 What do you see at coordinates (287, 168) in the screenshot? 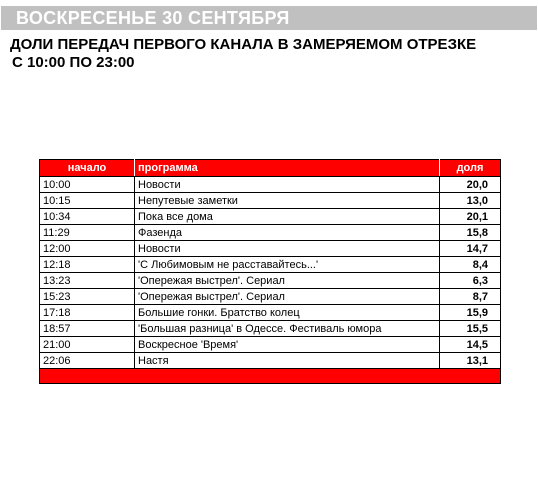
I see `column-header-program: программа` at bounding box center [287, 168].